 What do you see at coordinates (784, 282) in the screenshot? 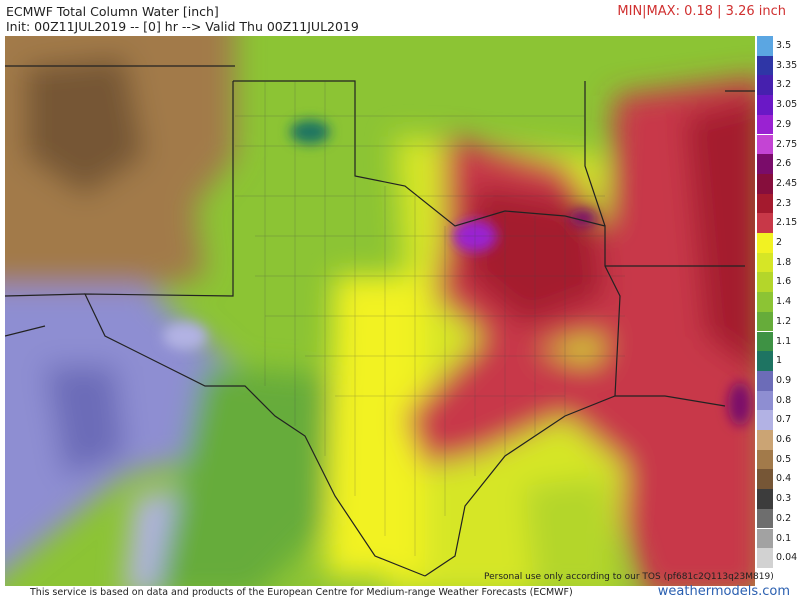
I see `scale-label: 1.6` at bounding box center [784, 282].